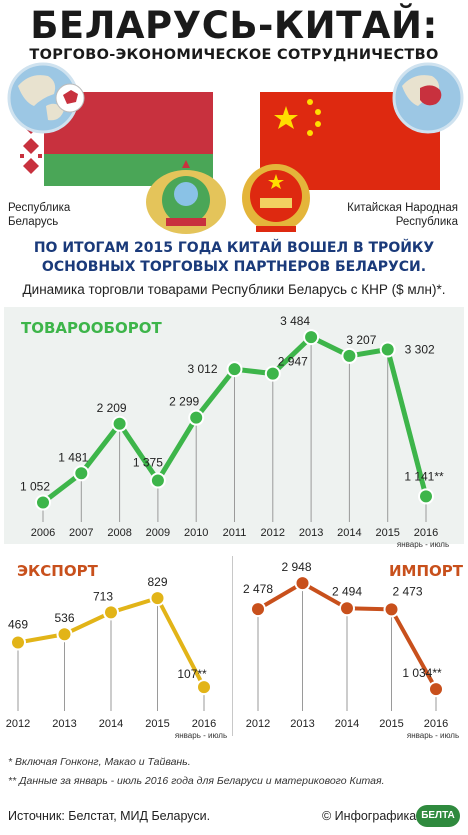  I want to click on import-tick-label: 2012, so click(258, 724).